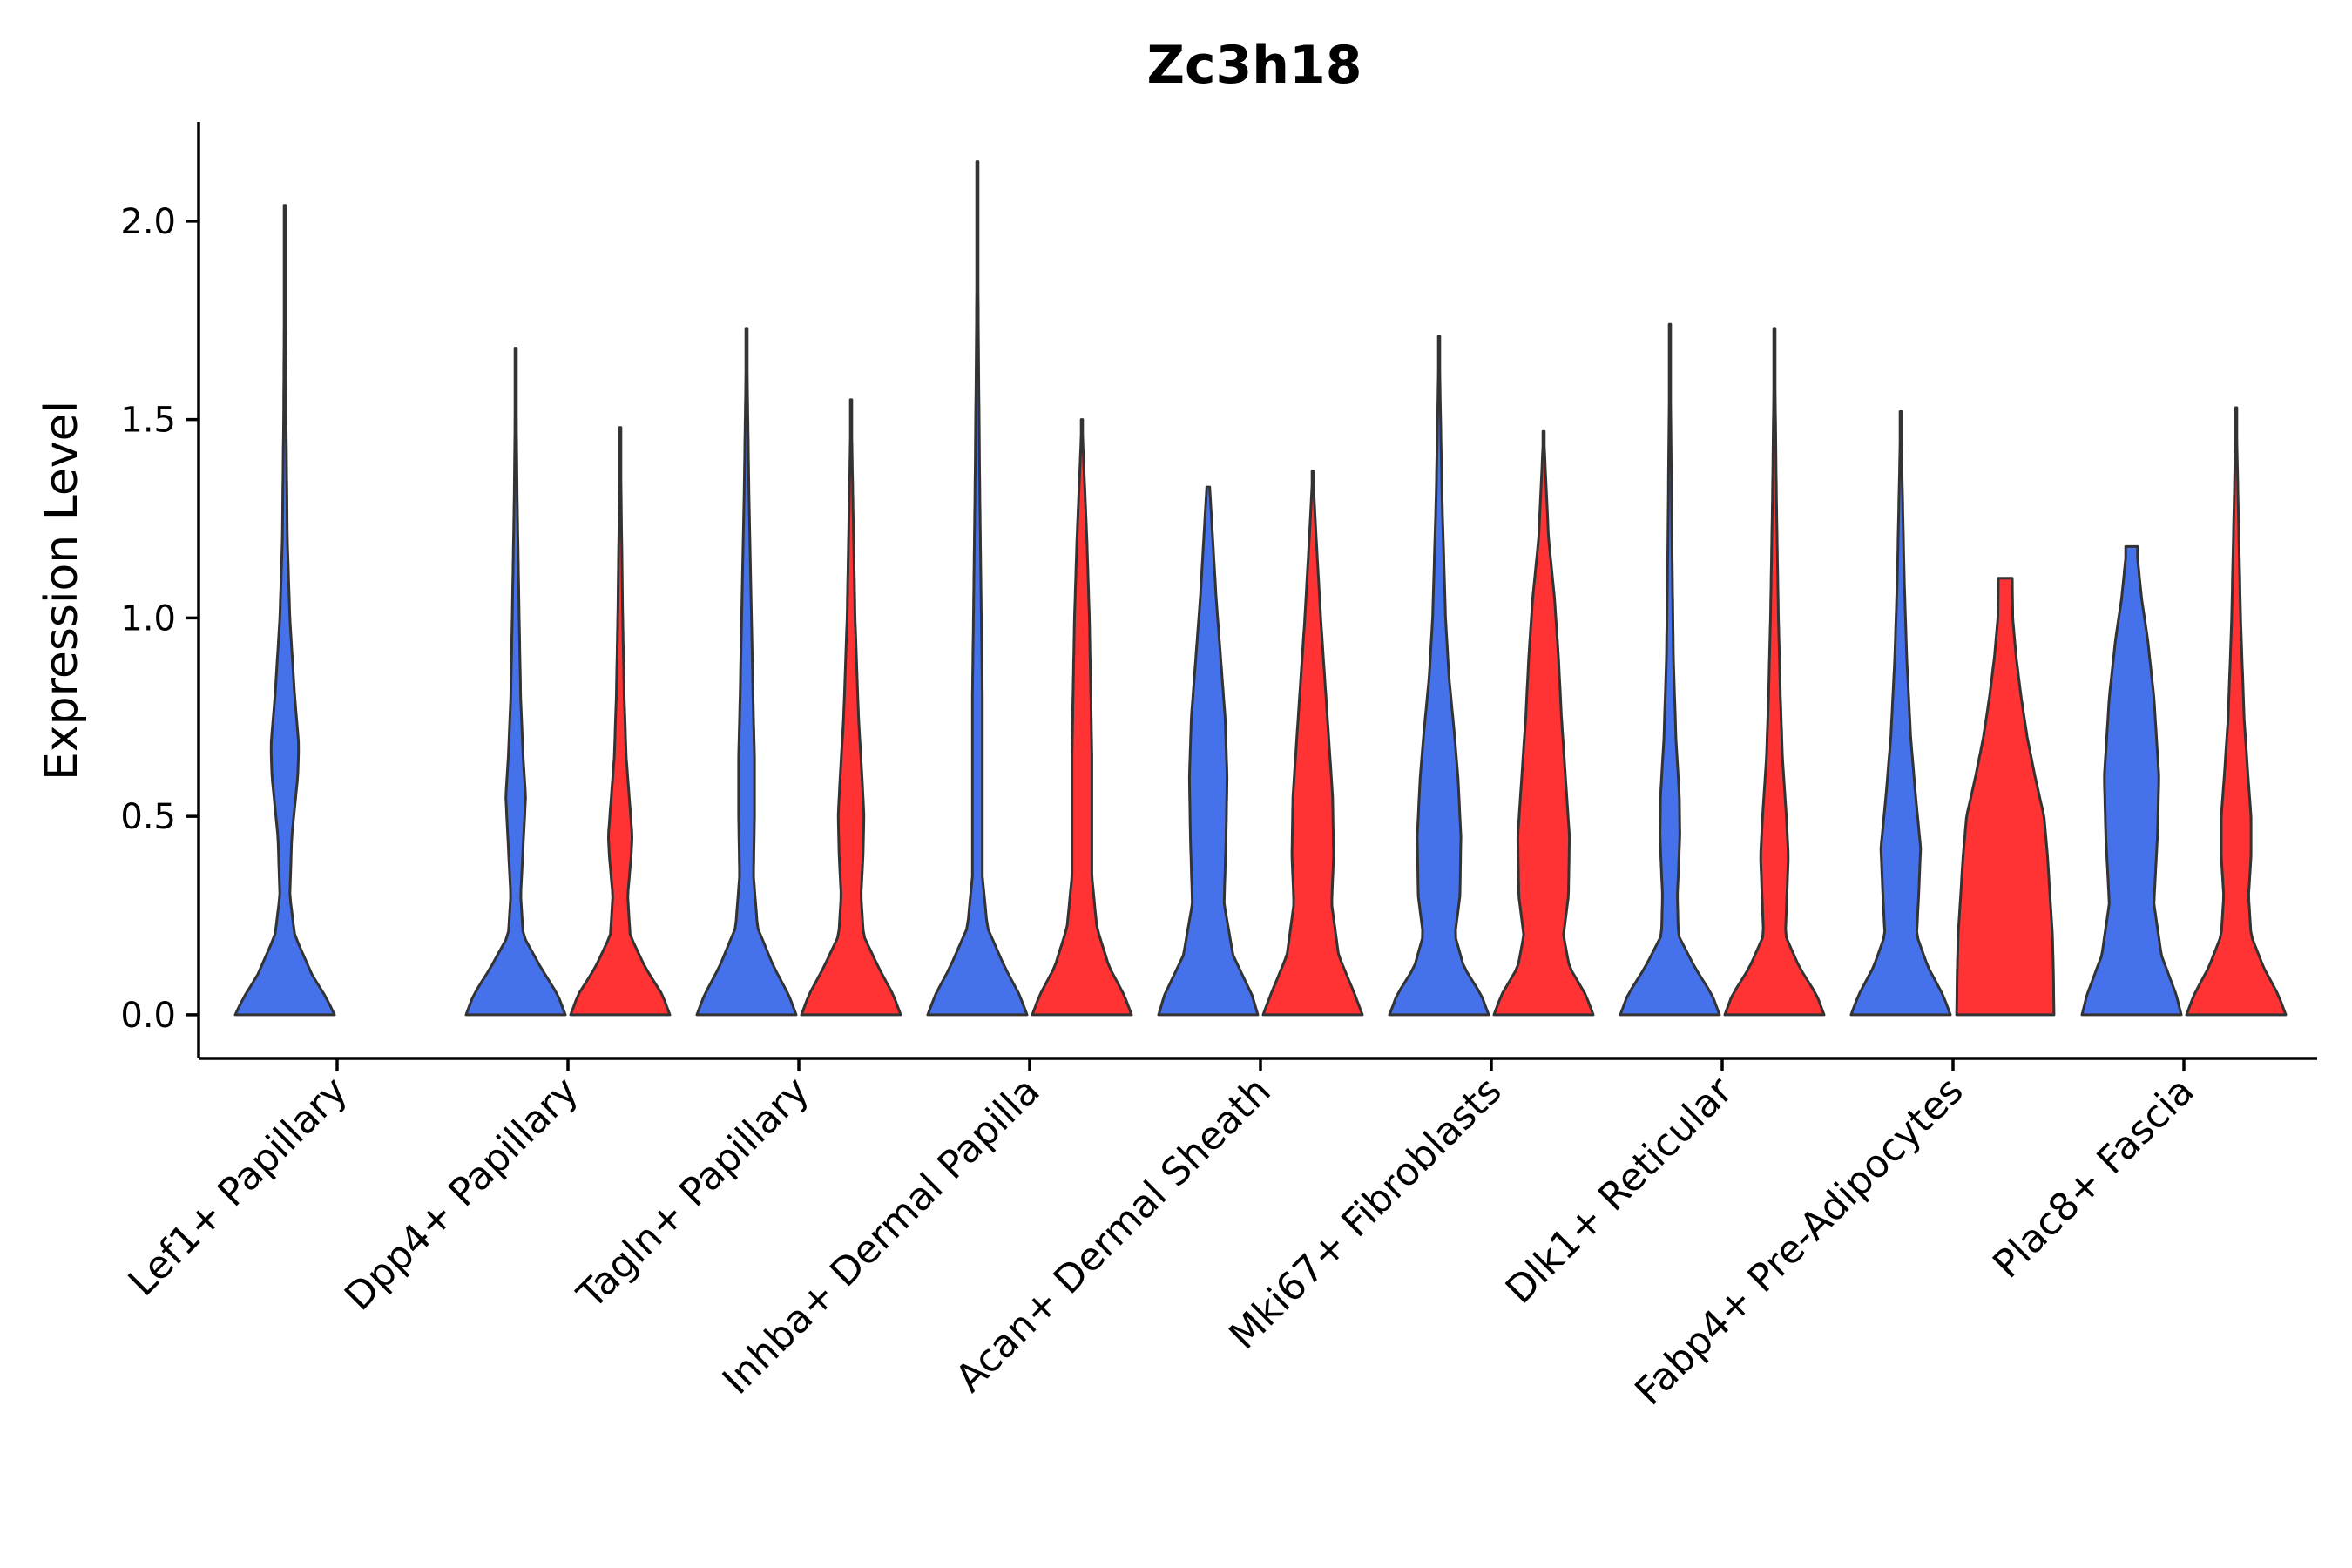  Describe the element at coordinates (693, 1193) in the screenshot. I see `x-tick-label: Tagln+ Papillary` at that location.